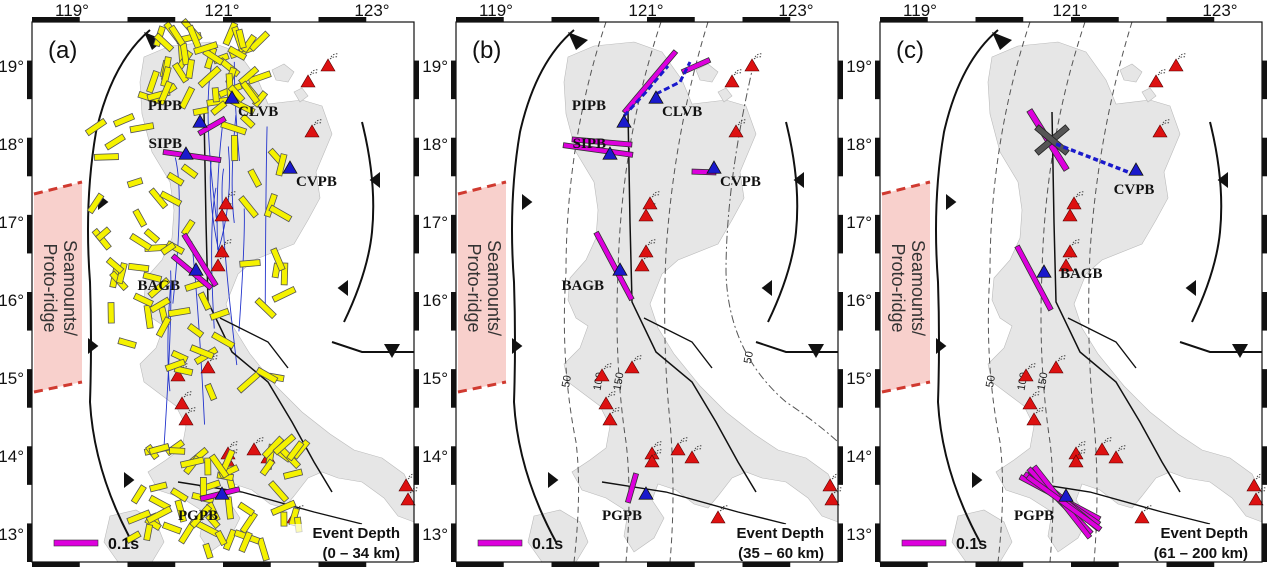  Describe the element at coordinates (12, 534) in the screenshot. I see `latitude-label: 13°` at that location.